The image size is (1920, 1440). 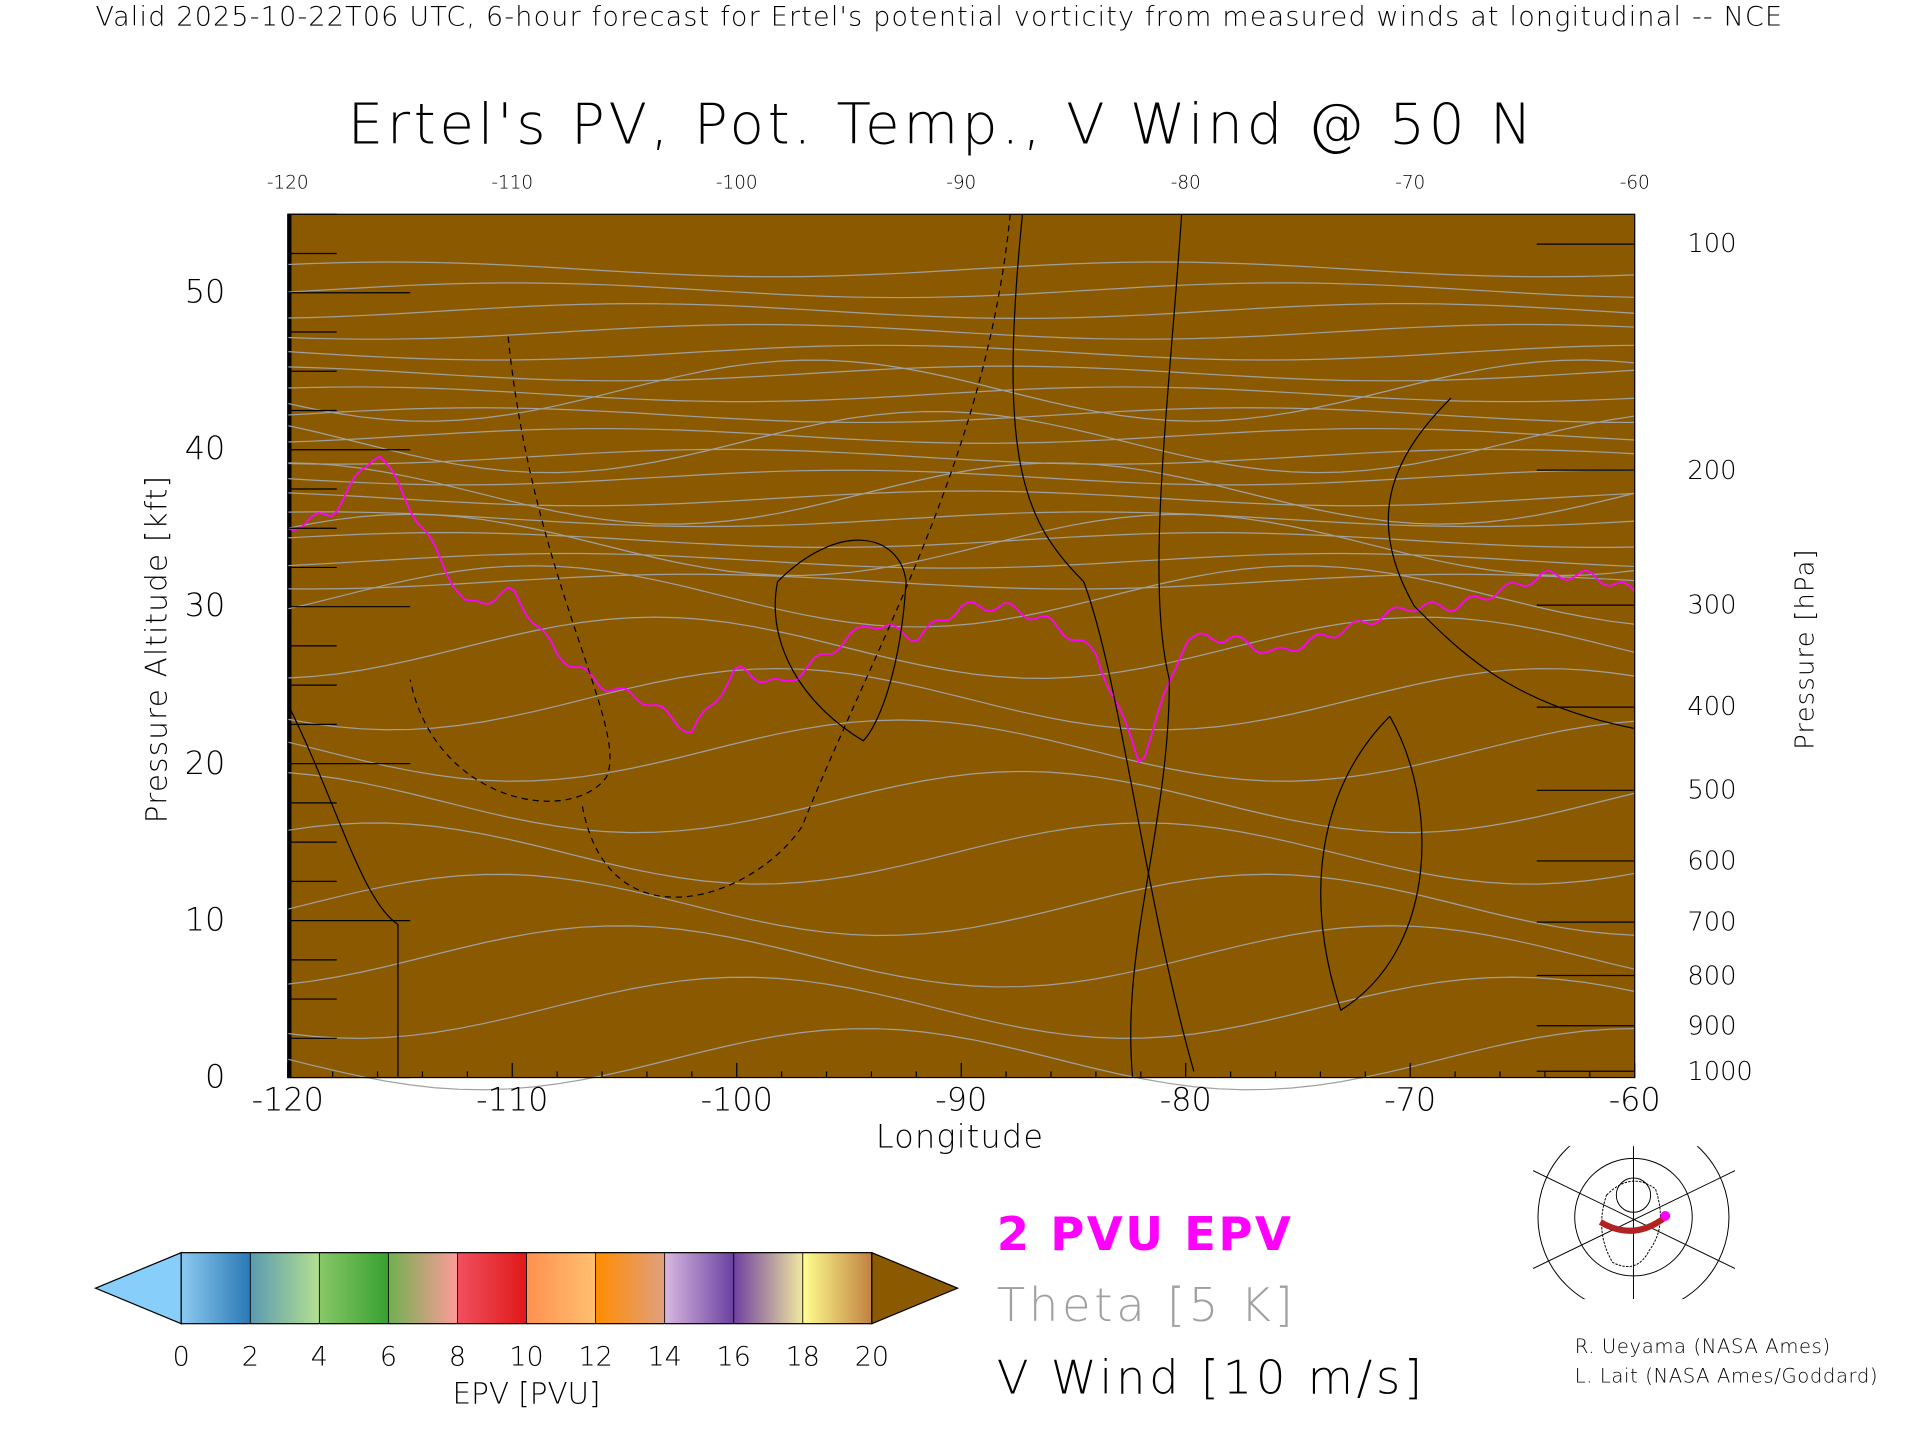 What do you see at coordinates (215, 1077) in the screenshot?
I see `y-tick-label-left: 0` at bounding box center [215, 1077].